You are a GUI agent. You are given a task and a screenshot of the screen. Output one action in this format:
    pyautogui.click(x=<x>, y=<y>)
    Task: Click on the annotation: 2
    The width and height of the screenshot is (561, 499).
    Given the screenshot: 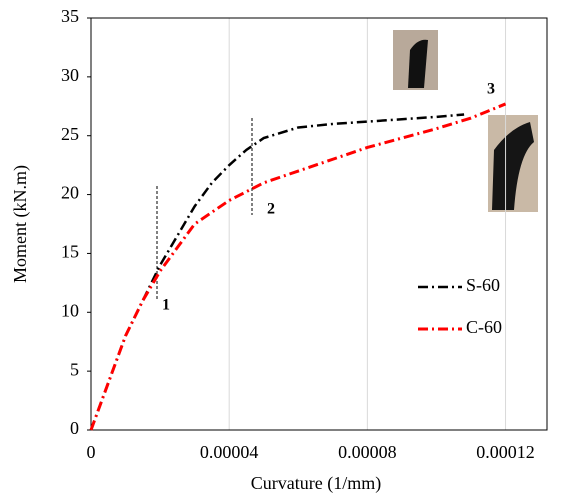 What is the action you would take?
    pyautogui.click(x=271, y=209)
    